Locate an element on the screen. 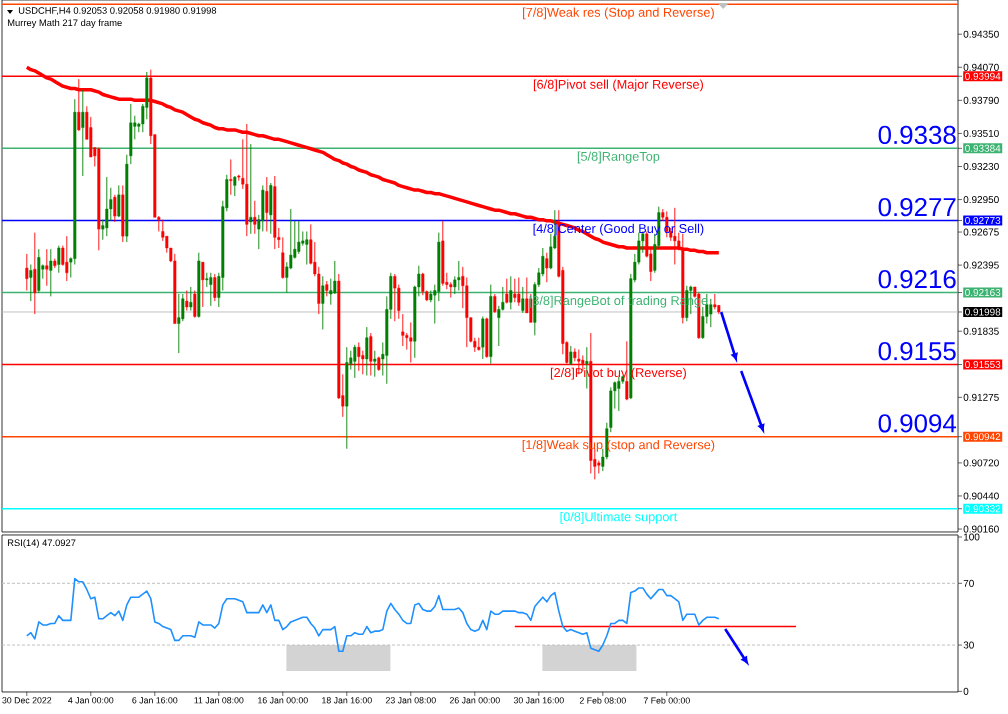 This screenshot has height=714, width=1008. y-tick-label: 0.92675 is located at coordinates (981, 232).